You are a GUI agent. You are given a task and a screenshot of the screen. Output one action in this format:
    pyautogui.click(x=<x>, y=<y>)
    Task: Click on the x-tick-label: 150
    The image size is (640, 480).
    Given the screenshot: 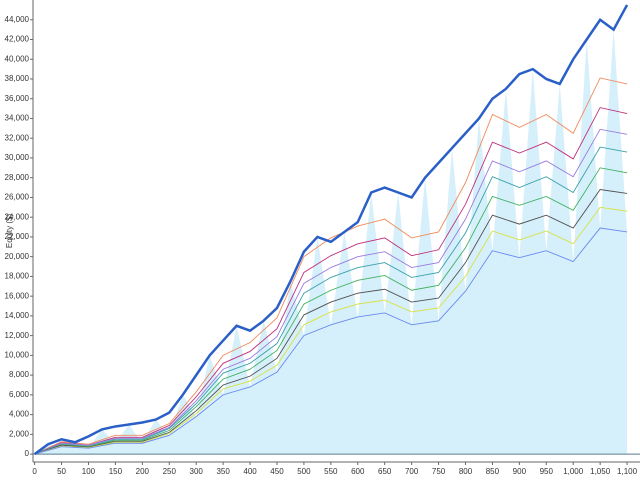 What is the action you would take?
    pyautogui.click(x=116, y=471)
    